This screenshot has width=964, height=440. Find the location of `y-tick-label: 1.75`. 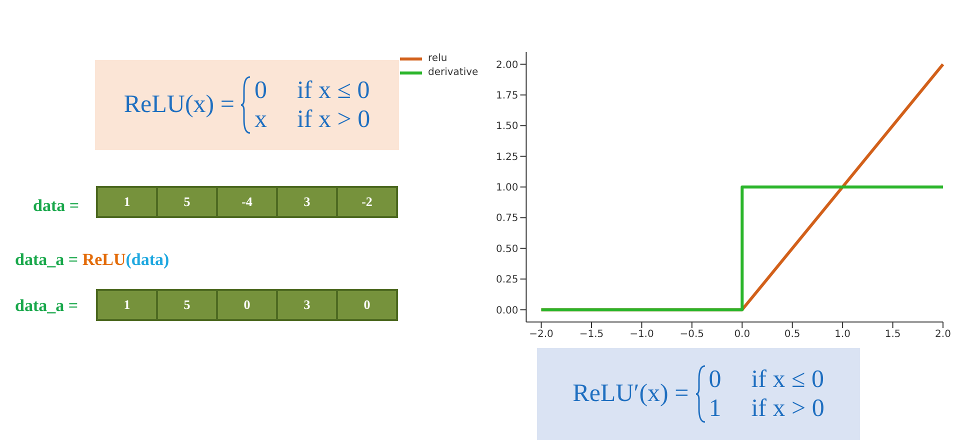

y-tick-label: 1.75 is located at coordinates (507, 96).